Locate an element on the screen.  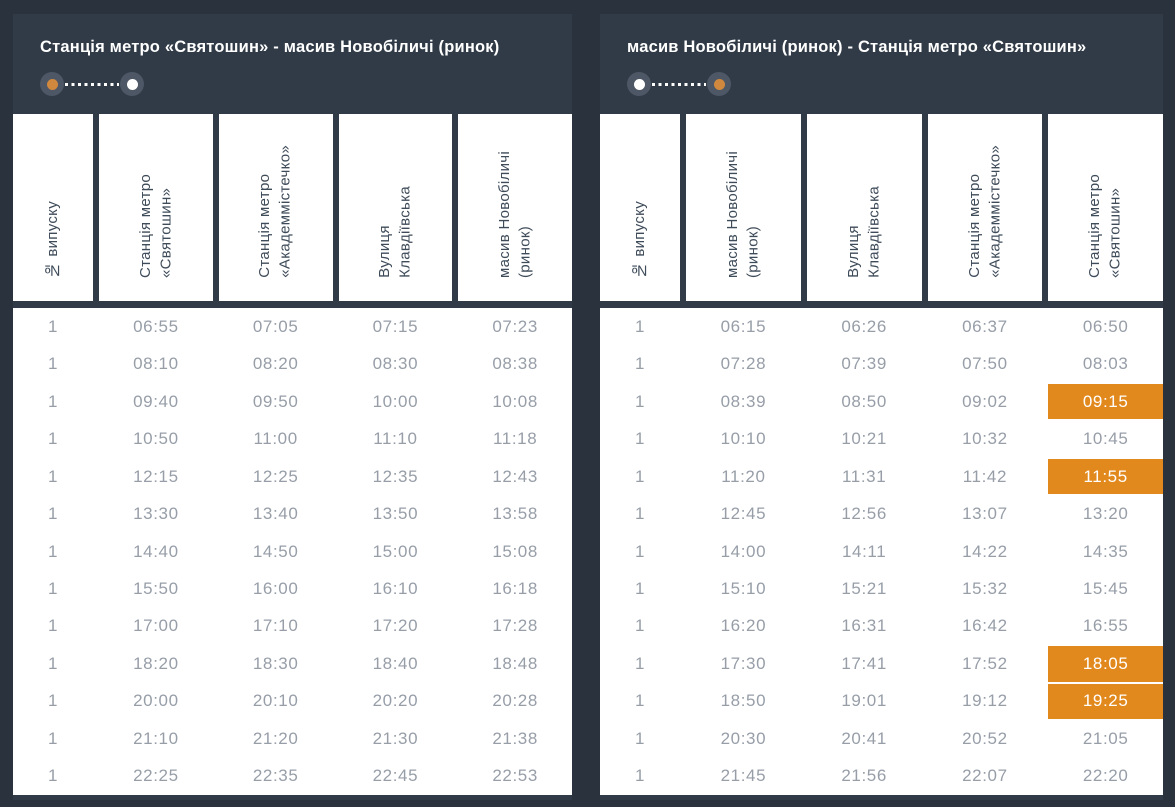
departure-time-cell: 15:00 is located at coordinates (395, 551).